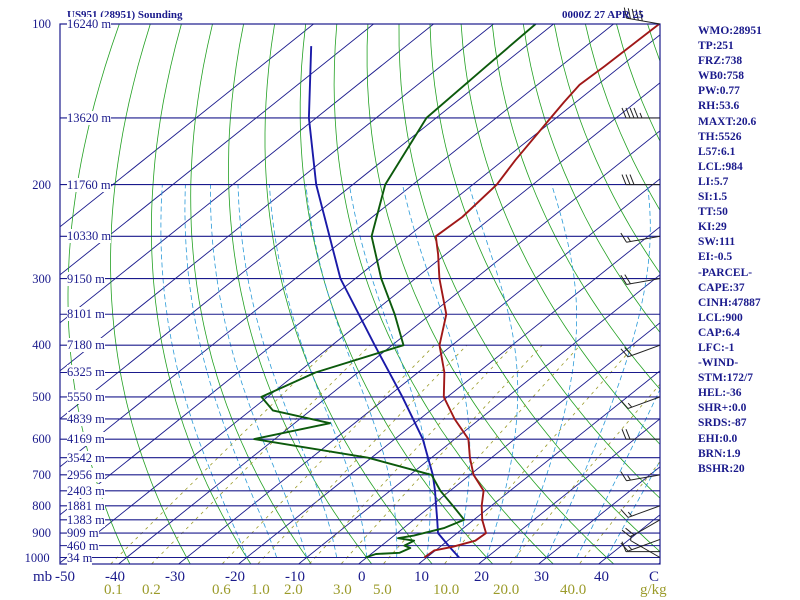 The width and height of the screenshot is (800, 600). Describe the element at coordinates (720, 317) in the screenshot. I see `index-item: LCL:900` at that location.